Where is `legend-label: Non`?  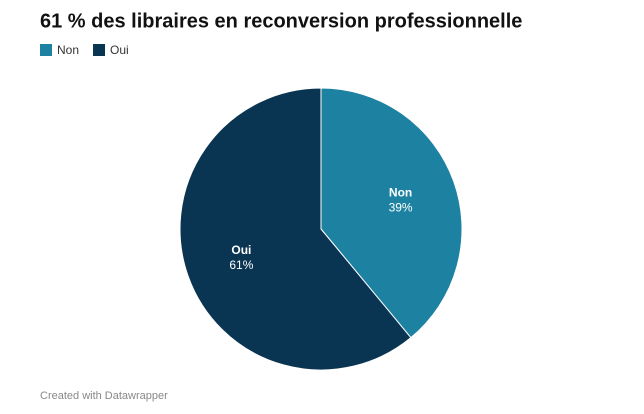 legend-label: Non is located at coordinates (68, 50).